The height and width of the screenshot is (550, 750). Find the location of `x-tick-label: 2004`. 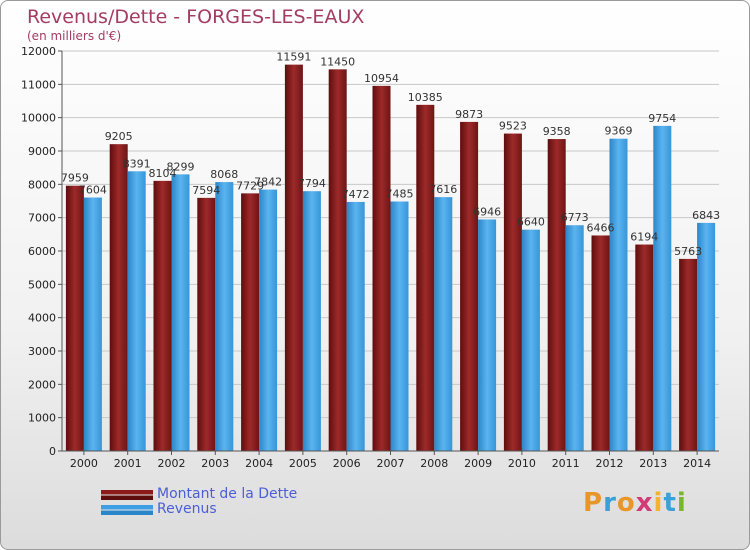

x-tick-label: 2004 is located at coordinates (259, 463).